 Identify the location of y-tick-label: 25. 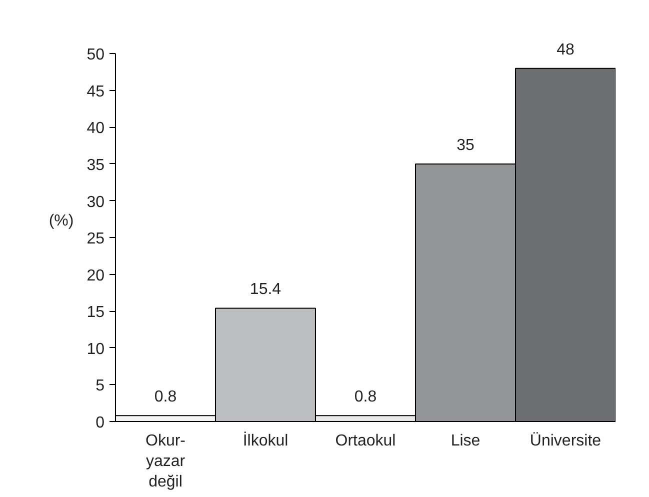
(95, 239).